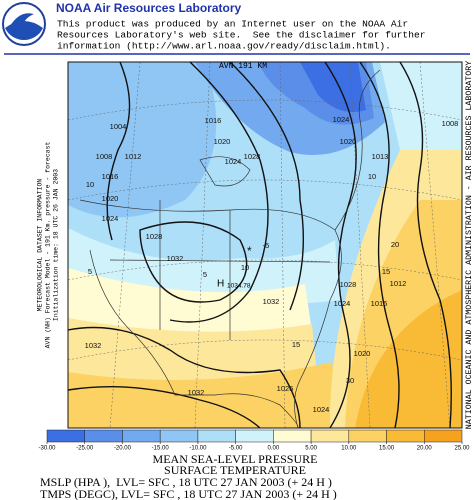 The width and height of the screenshot is (474, 500). I want to click on colorbar-tick-label: -25.00, so click(85, 449).